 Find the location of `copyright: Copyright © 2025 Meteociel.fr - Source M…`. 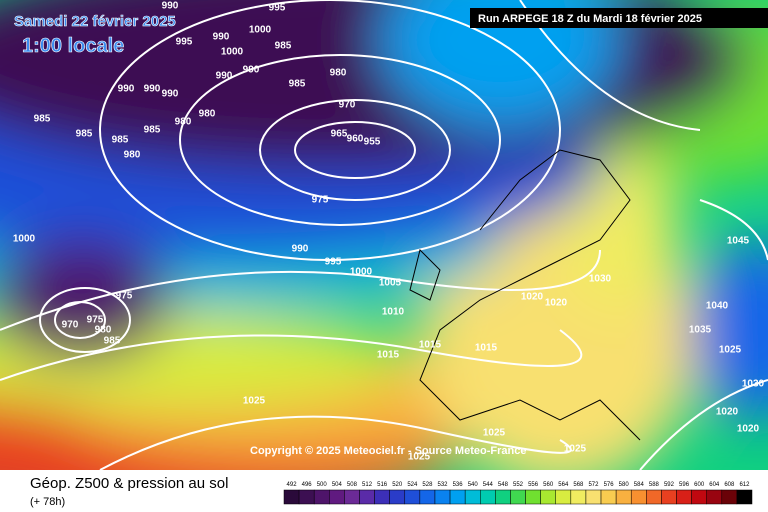

copyright: Copyright © 2025 Meteociel.fr - Source M… is located at coordinates (388, 451).